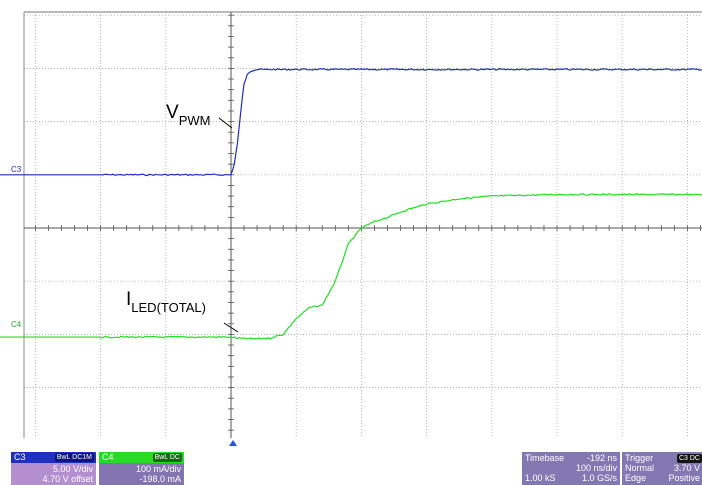 The width and height of the screenshot is (702, 485). Describe the element at coordinates (684, 478) in the screenshot. I see `trigger-slope: Positive` at that location.